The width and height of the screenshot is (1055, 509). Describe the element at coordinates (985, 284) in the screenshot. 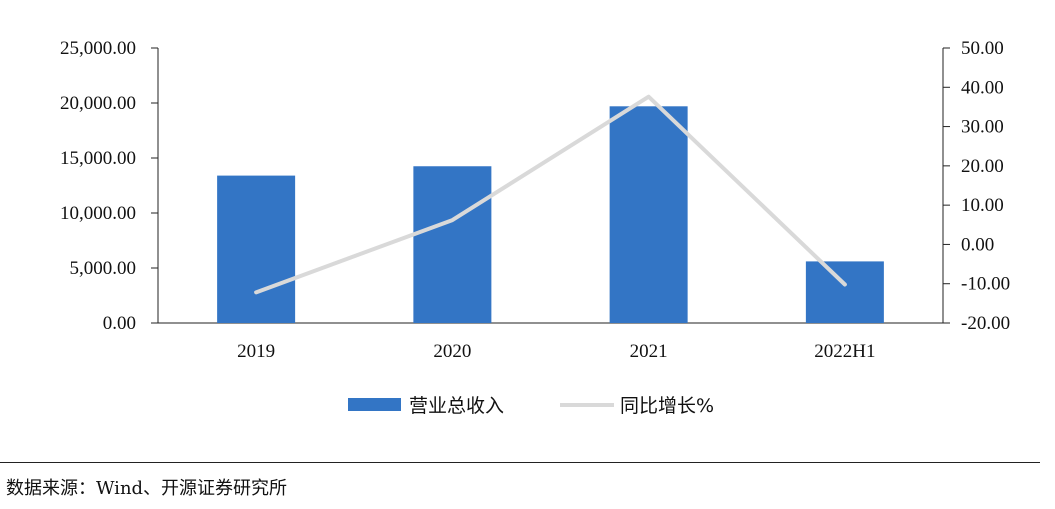

I see `right-tick-label: -10.00` at that location.